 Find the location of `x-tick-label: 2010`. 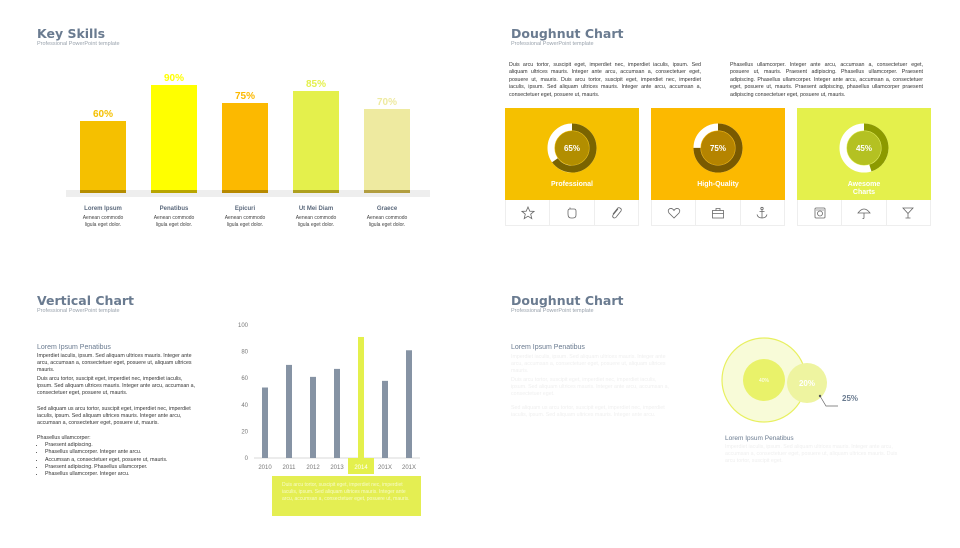

x-tick-label: 2010 is located at coordinates (265, 468).